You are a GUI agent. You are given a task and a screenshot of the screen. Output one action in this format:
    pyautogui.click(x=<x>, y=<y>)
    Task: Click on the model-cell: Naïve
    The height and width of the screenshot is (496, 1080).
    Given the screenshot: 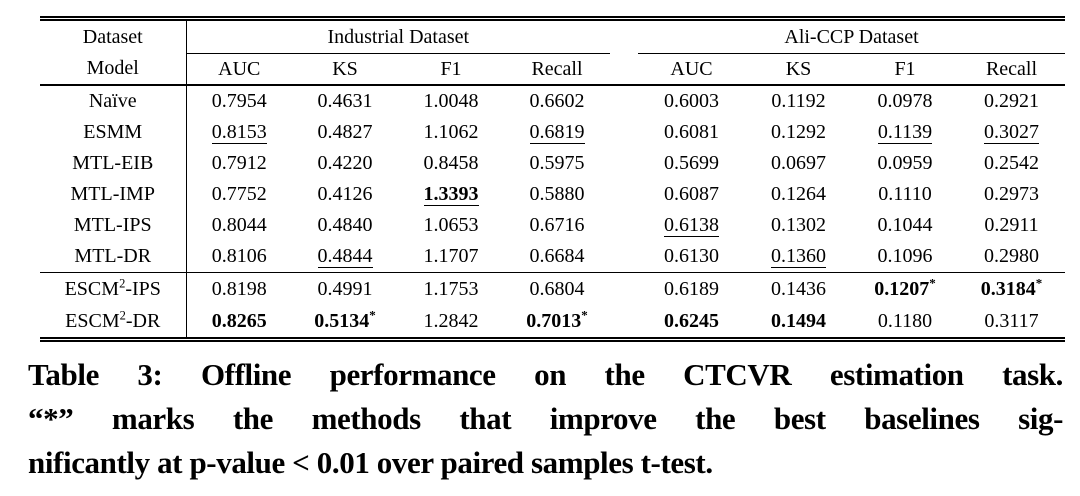 What is the action you would take?
    pyautogui.click(x=113, y=101)
    